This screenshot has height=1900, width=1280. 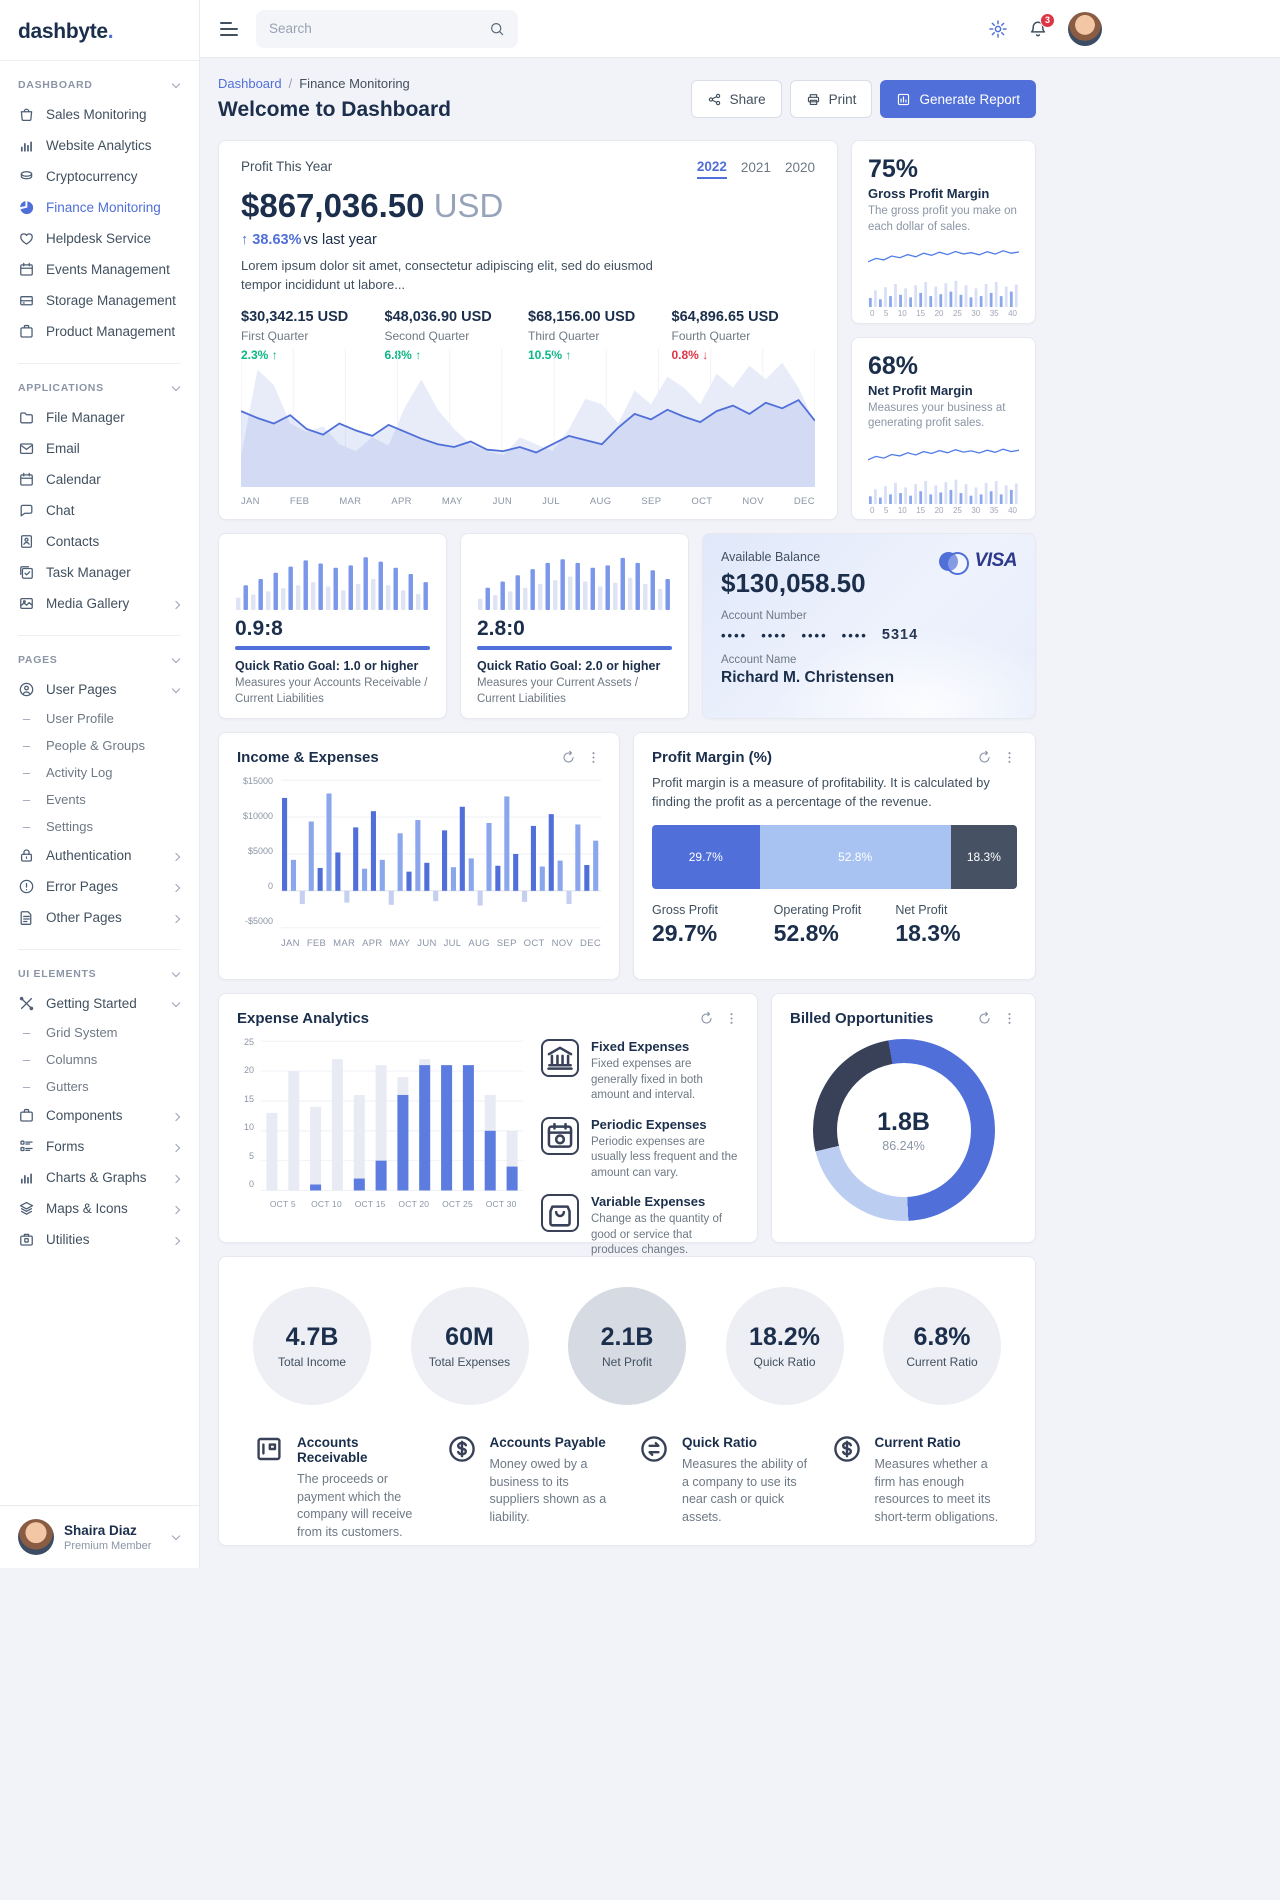 I want to click on sidebar-item: Contacts, so click(x=99, y=541).